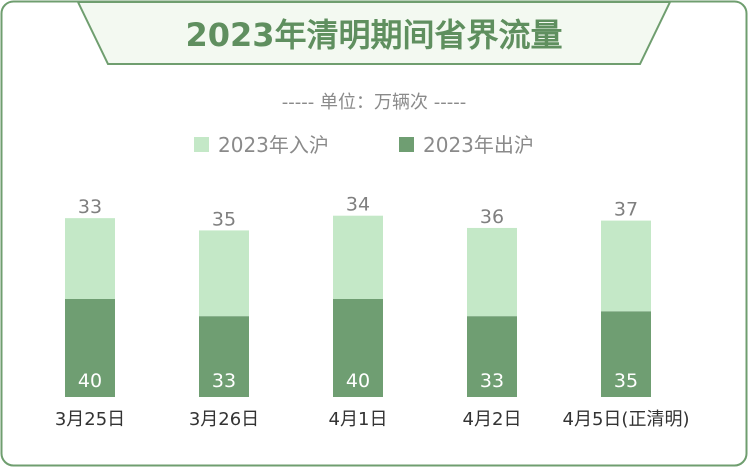 This screenshot has width=748, height=467. I want to click on value-label-inbound-4: 37, so click(626, 210).